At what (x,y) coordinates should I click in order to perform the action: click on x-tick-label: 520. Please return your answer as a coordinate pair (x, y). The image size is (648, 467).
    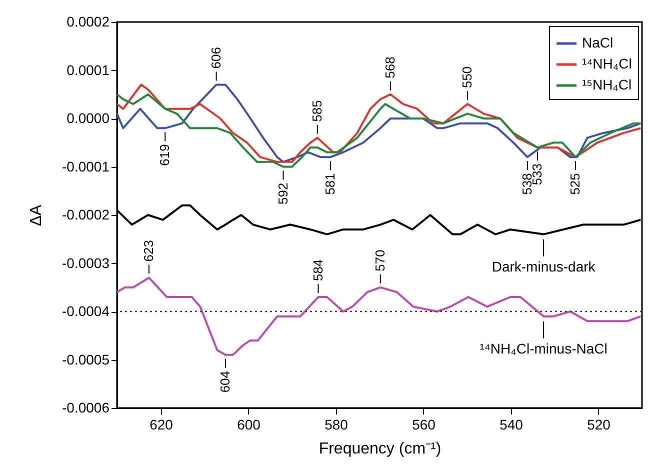
    Looking at the image, I should click on (599, 424).